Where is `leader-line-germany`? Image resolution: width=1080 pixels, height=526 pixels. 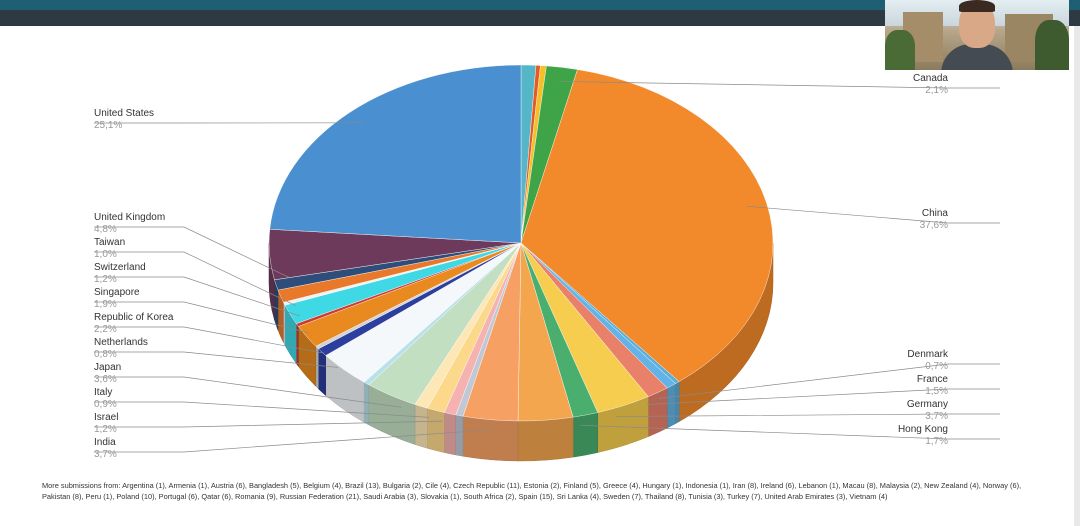 leader-line-germany is located at coordinates (807, 415).